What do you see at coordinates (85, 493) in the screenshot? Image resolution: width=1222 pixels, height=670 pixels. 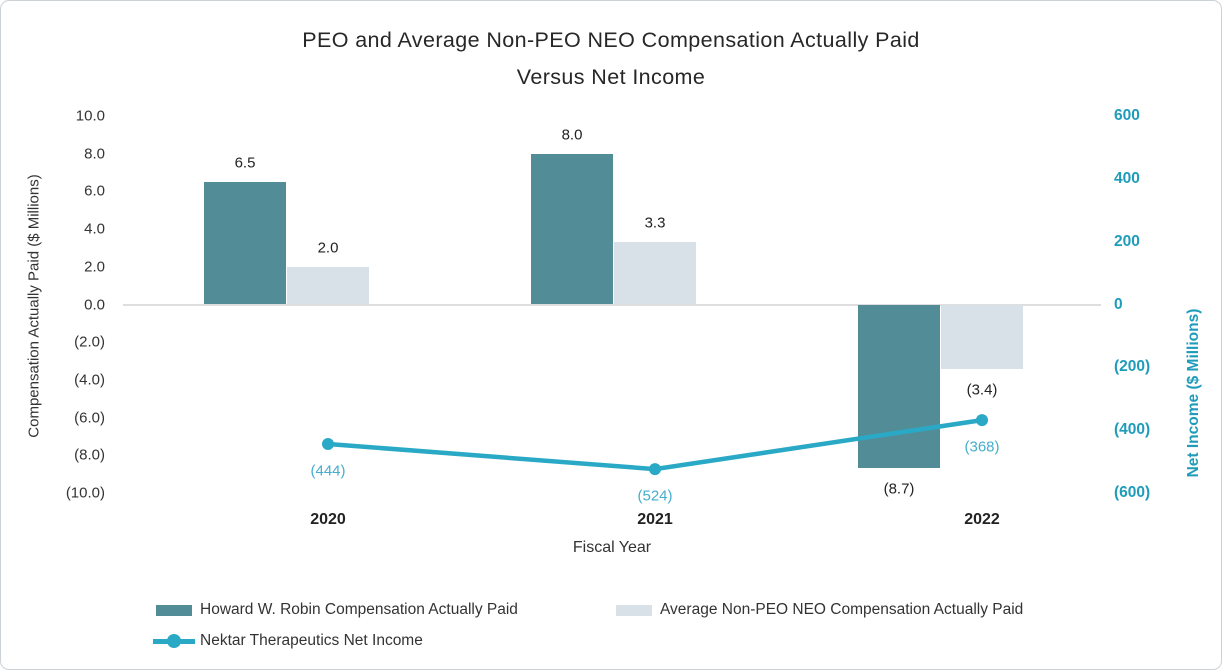 I see `left-axis-tick-label: (10.0)` at bounding box center [85, 493].